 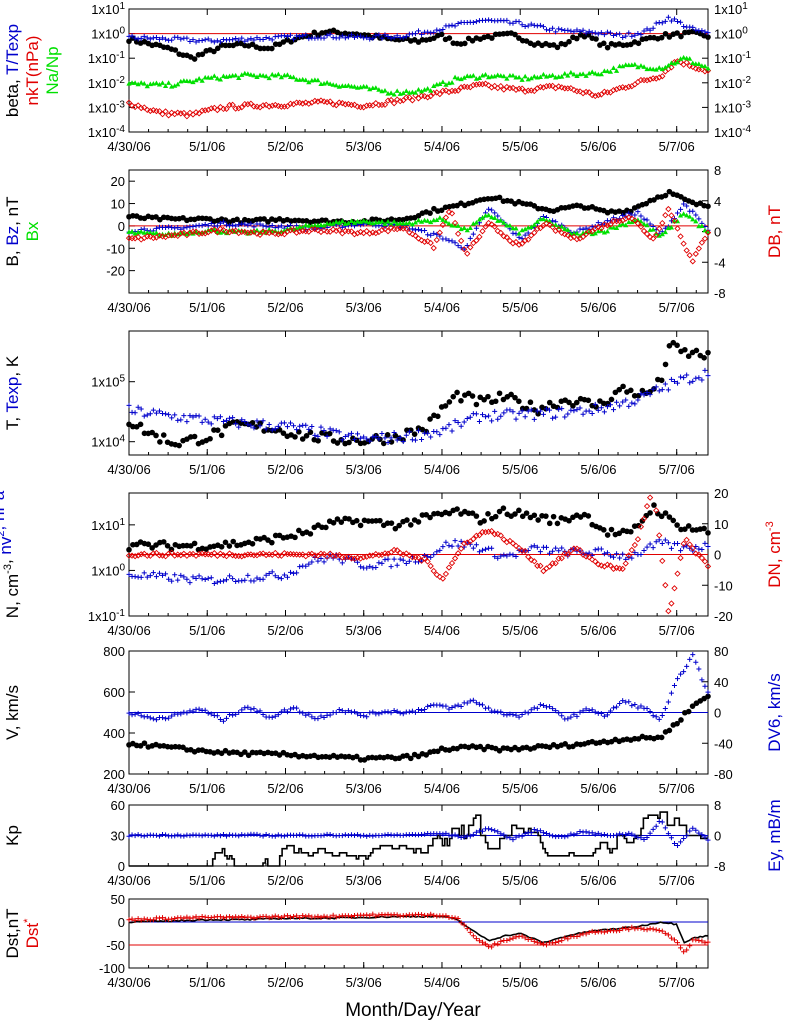 What do you see at coordinates (717, 555) in the screenshot?
I see `tick-label: 0` at bounding box center [717, 555].